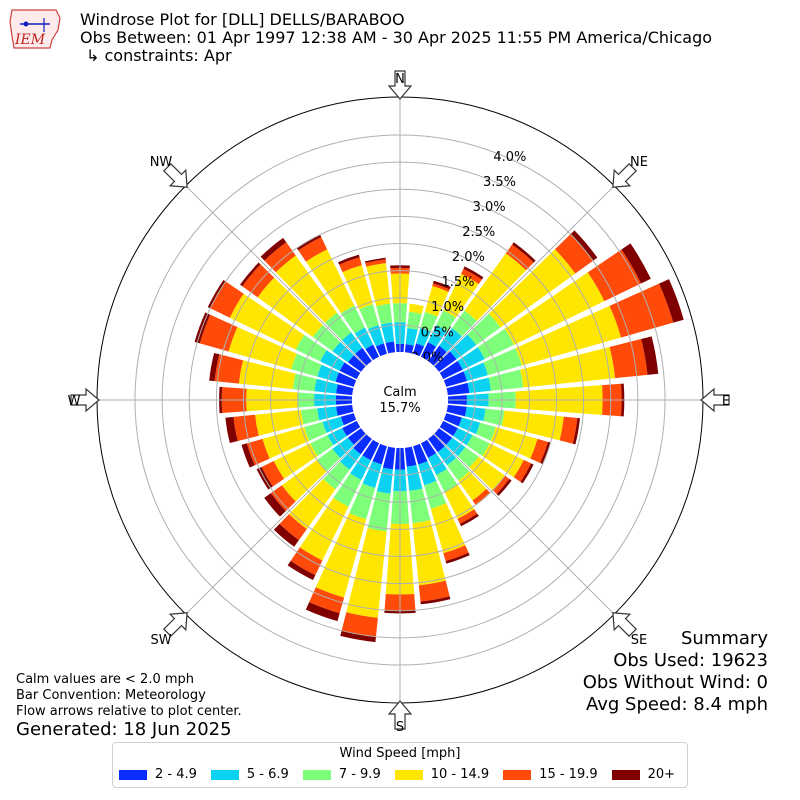 Image resolution: width=800 pixels, height=800 pixels. What do you see at coordinates (450, 340) in the screenshot?
I see `wind-bar-40-bin2` at bounding box center [450, 340].